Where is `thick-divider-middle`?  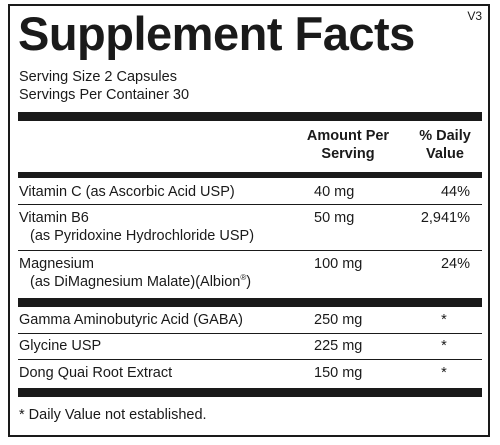 thick-divider-middle is located at coordinates (250, 302).